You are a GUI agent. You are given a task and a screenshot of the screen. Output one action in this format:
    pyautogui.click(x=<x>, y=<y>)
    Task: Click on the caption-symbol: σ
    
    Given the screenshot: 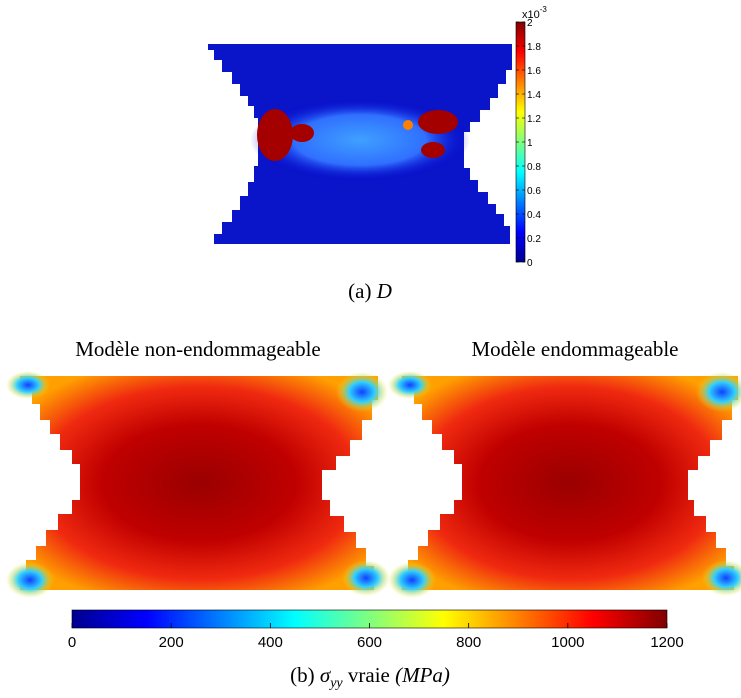 What is the action you would take?
    pyautogui.click(x=326, y=675)
    